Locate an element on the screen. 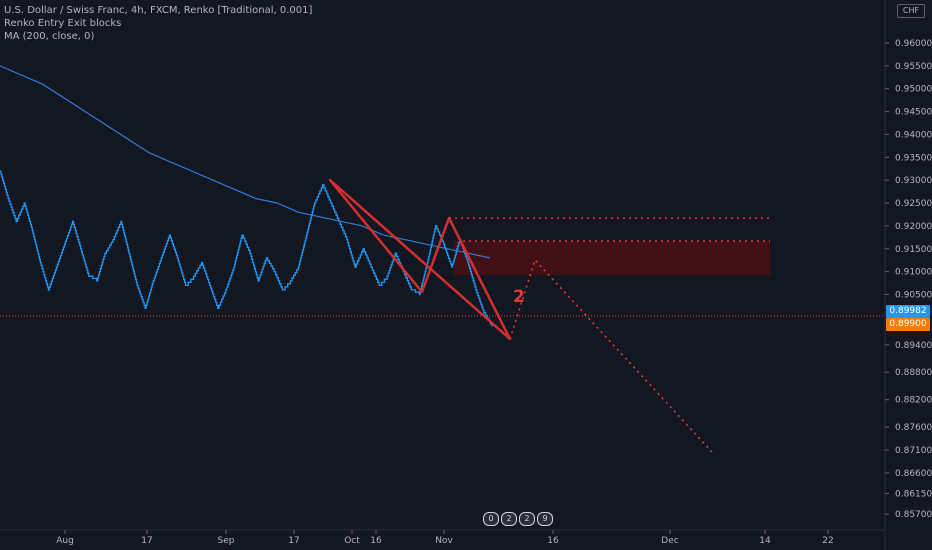  wedge-pattern-drawing is located at coordinates (420, 259).